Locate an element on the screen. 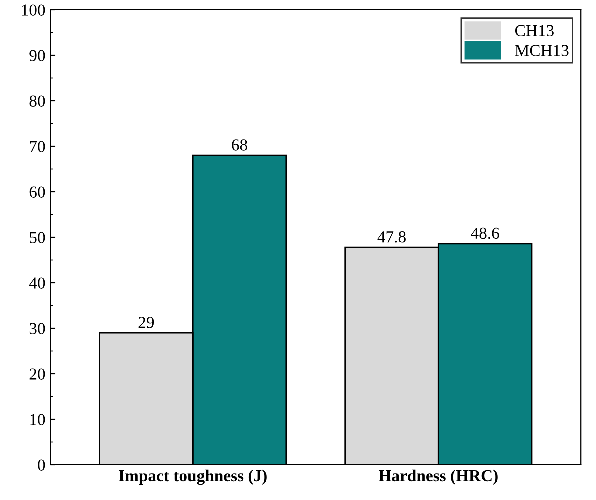  y-tick-label: 50 is located at coordinates (38, 238).